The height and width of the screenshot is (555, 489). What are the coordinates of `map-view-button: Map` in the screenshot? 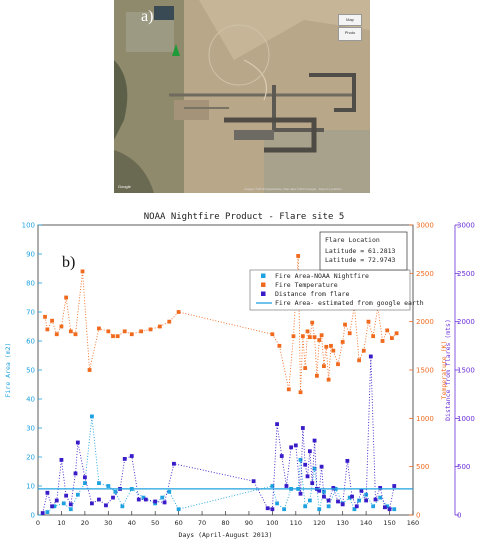 It's located at (350, 20).